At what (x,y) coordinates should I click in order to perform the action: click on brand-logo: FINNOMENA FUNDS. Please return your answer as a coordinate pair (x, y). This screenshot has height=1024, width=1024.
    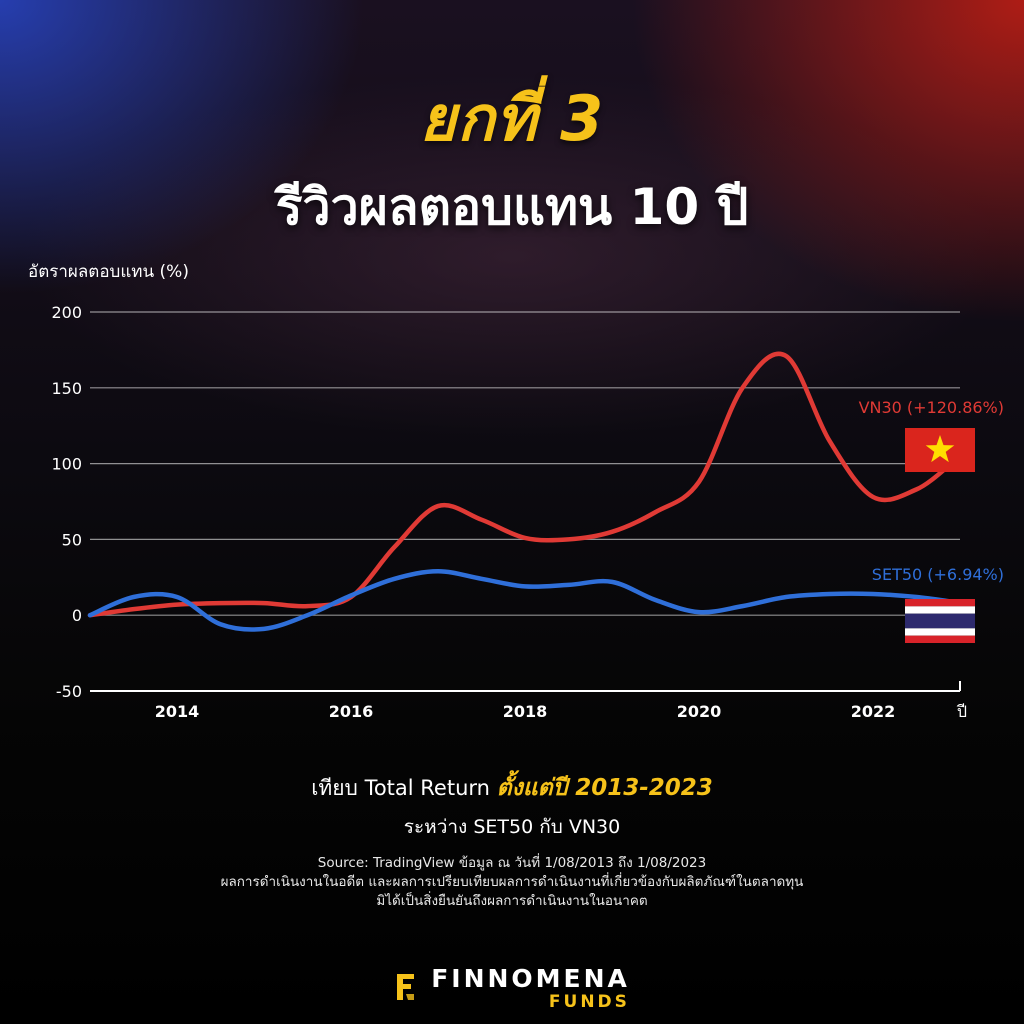
    Looking at the image, I should click on (512, 988).